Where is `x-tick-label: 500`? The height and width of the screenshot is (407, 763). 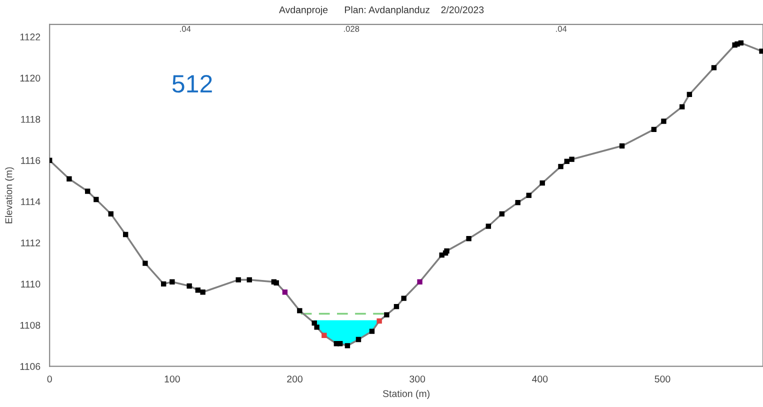 x-tick-label: 500 is located at coordinates (662, 379).